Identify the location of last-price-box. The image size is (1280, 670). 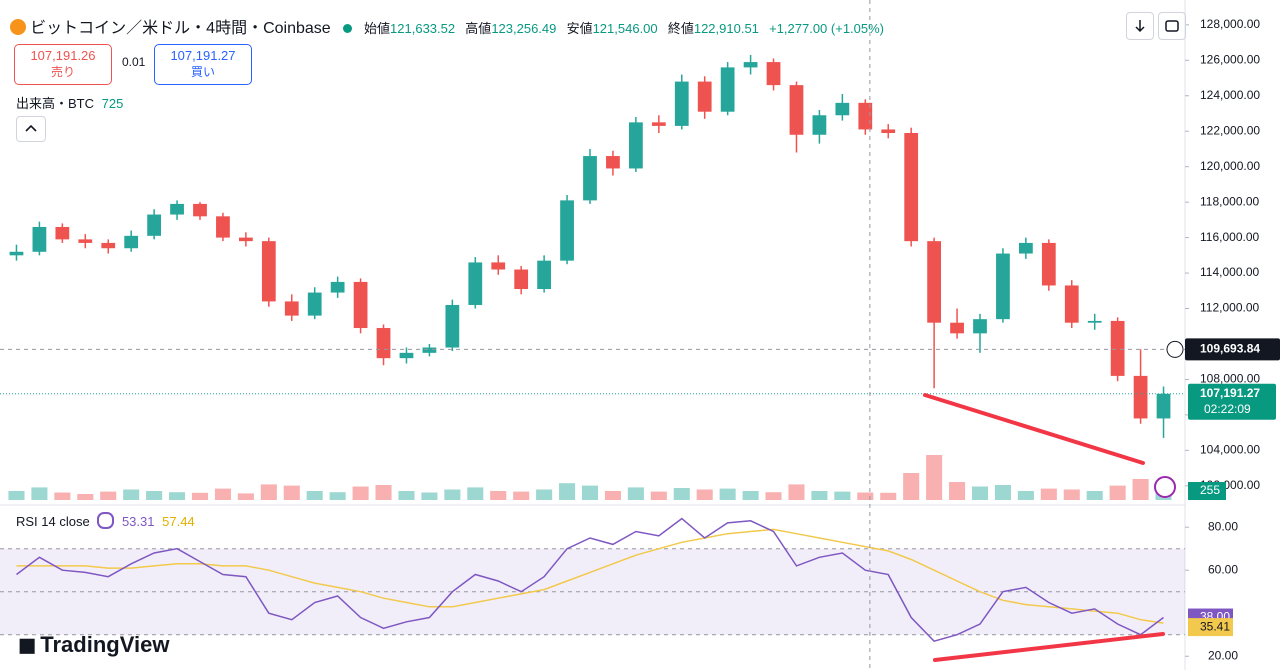
(1232, 401).